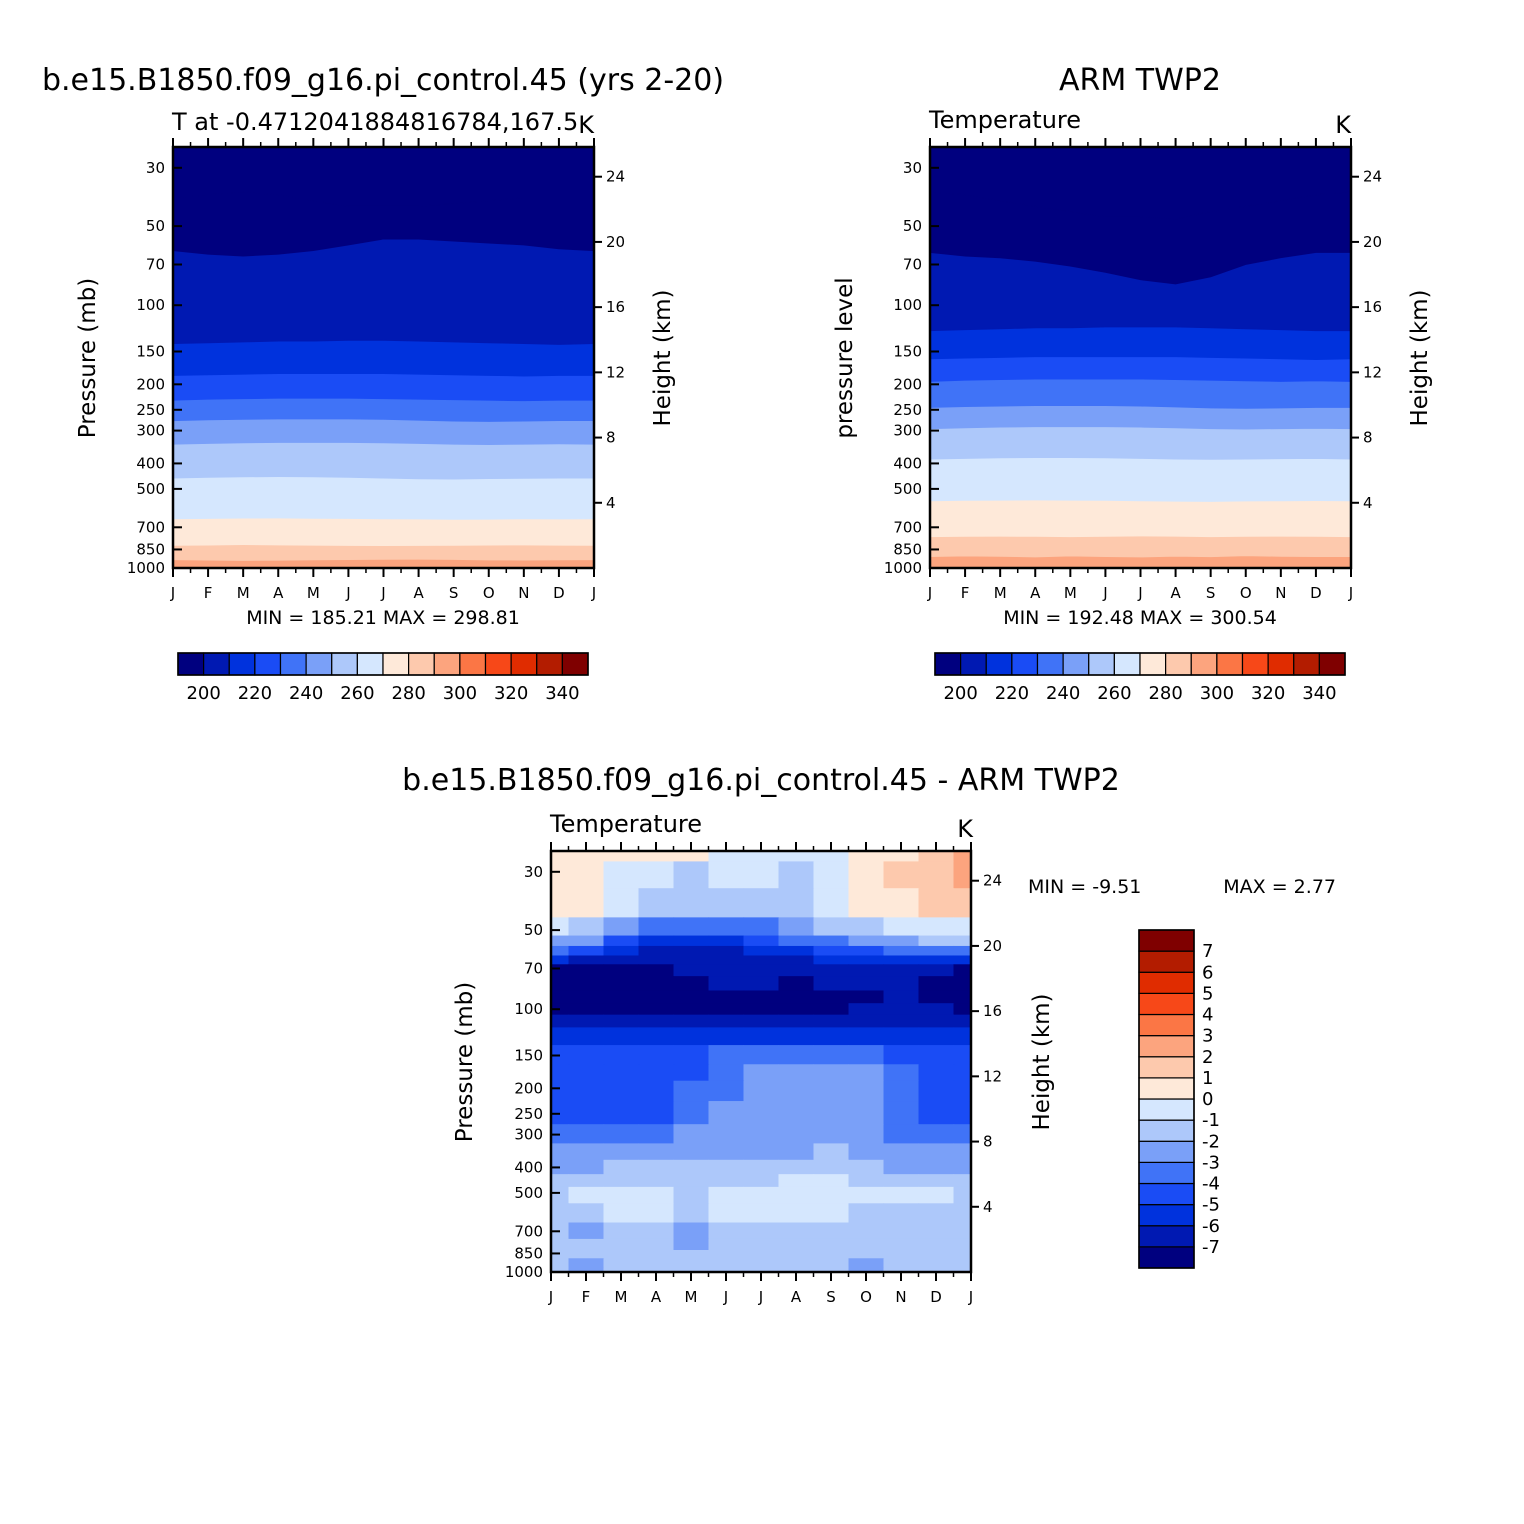 The image size is (1524, 1524). Describe the element at coordinates (1368, 438) in the screenshot. I see `height-tick-label: 8` at that location.